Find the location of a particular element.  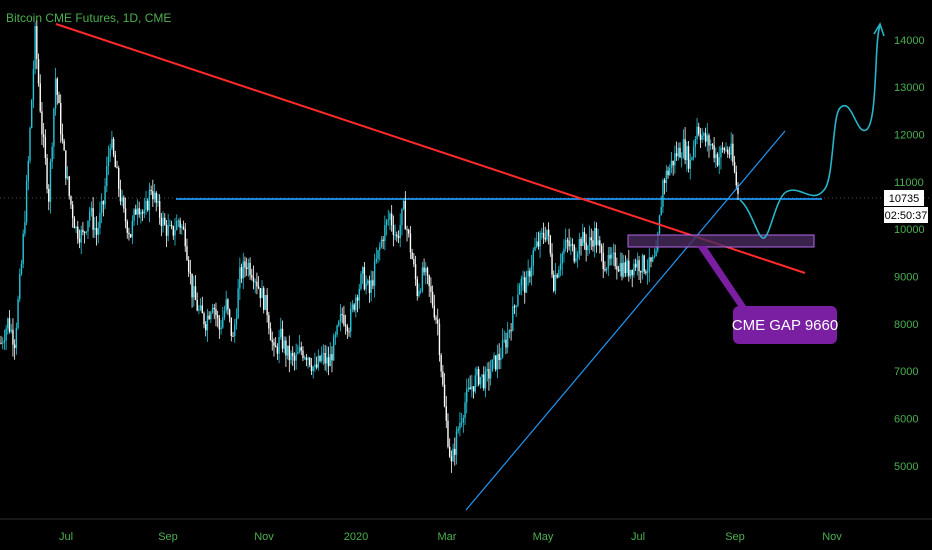

y-tick-label: 10000 is located at coordinates (909, 230).